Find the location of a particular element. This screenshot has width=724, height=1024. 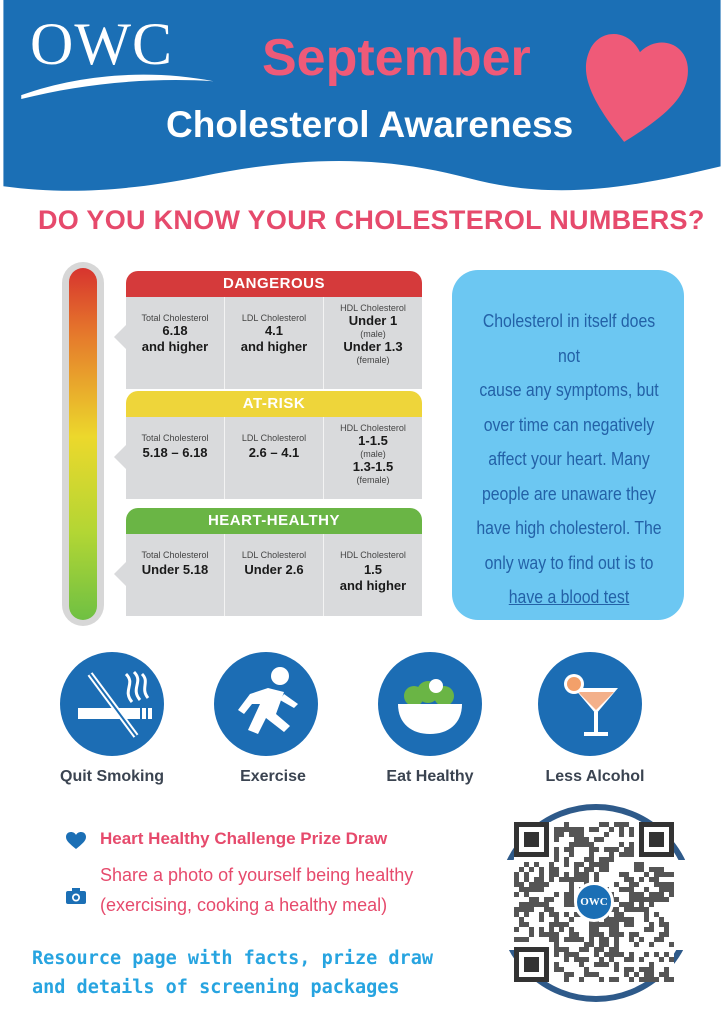

resource-line: Resource page with facts, prize draw is located at coordinates (232, 958).